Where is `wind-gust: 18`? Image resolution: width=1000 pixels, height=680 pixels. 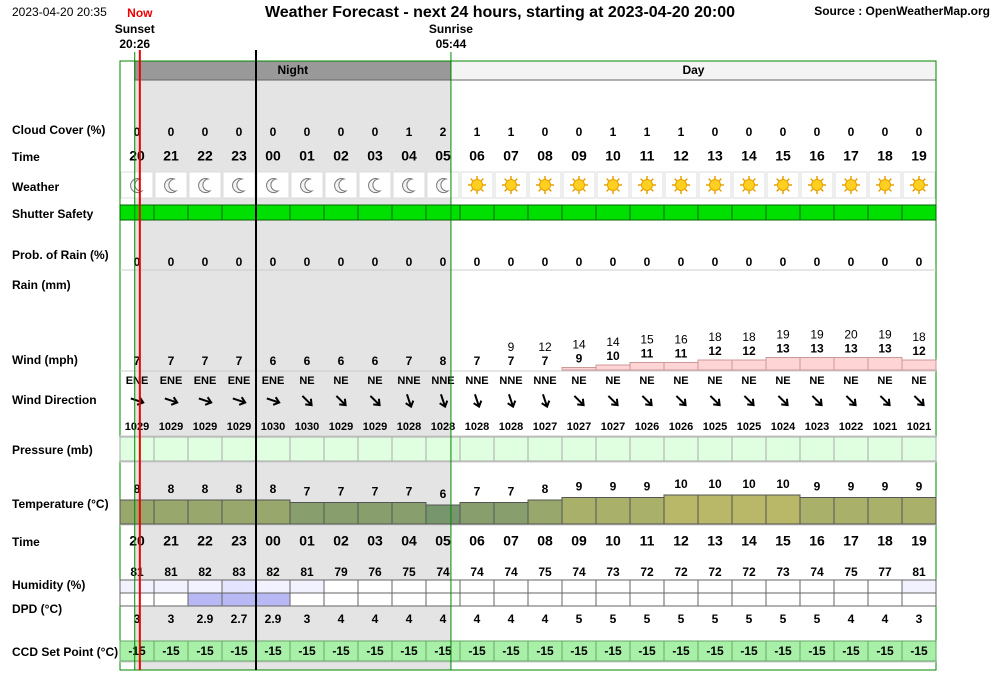 wind-gust: 18 is located at coordinates (919, 337).